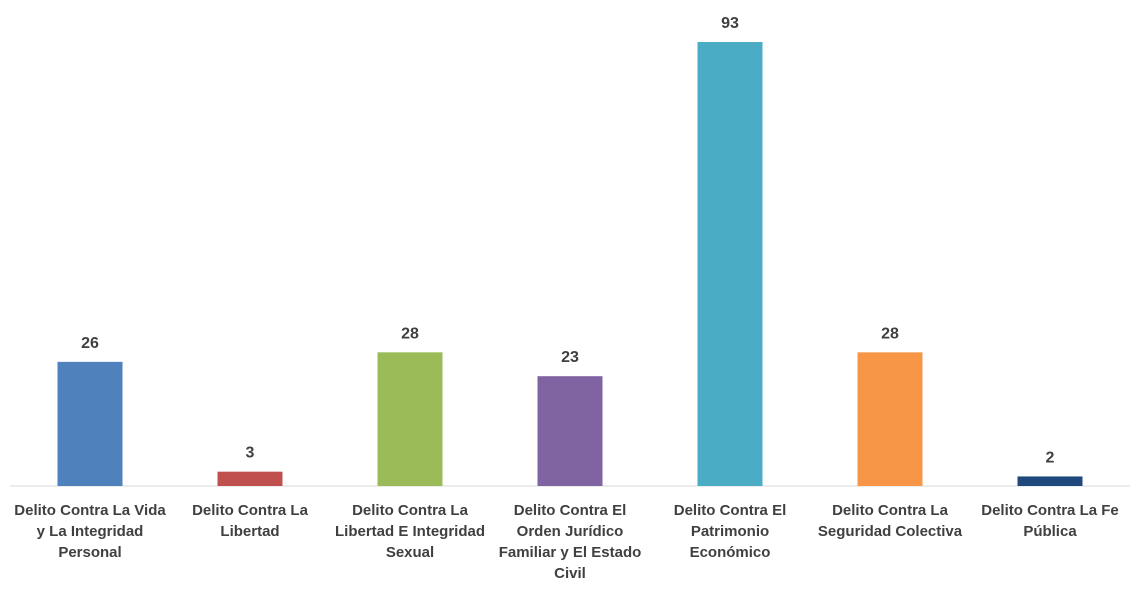 The width and height of the screenshot is (1134, 594). Describe the element at coordinates (730, 23) in the screenshot. I see `data-label: 93` at that location.